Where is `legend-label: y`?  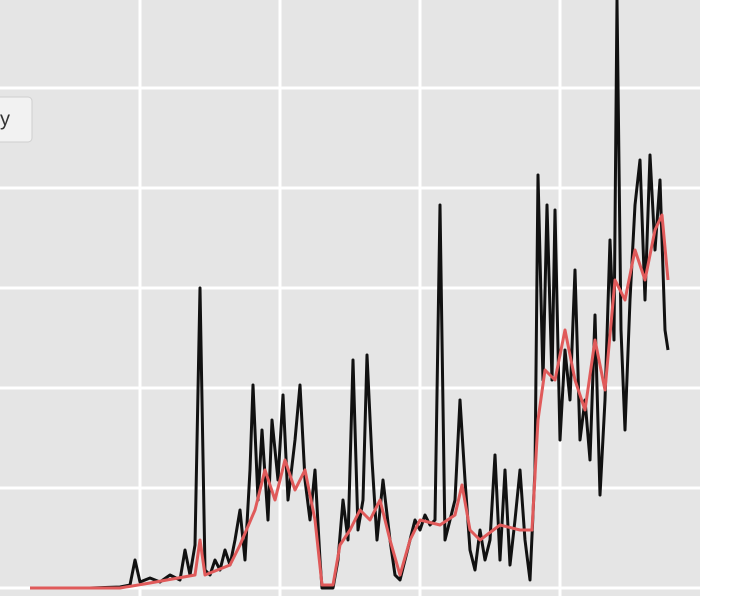
legend-label: y is located at coordinates (5, 119).